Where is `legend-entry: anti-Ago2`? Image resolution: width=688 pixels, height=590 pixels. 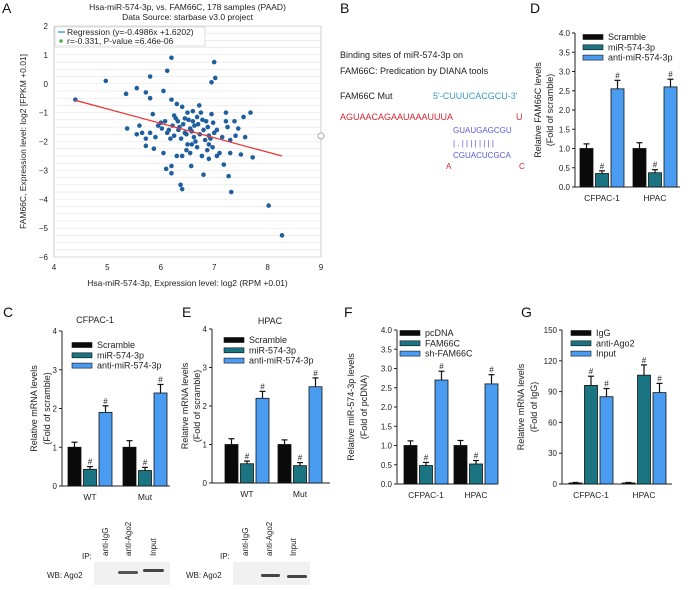 legend-entry: anti-Ago2 is located at coordinates (615, 343).